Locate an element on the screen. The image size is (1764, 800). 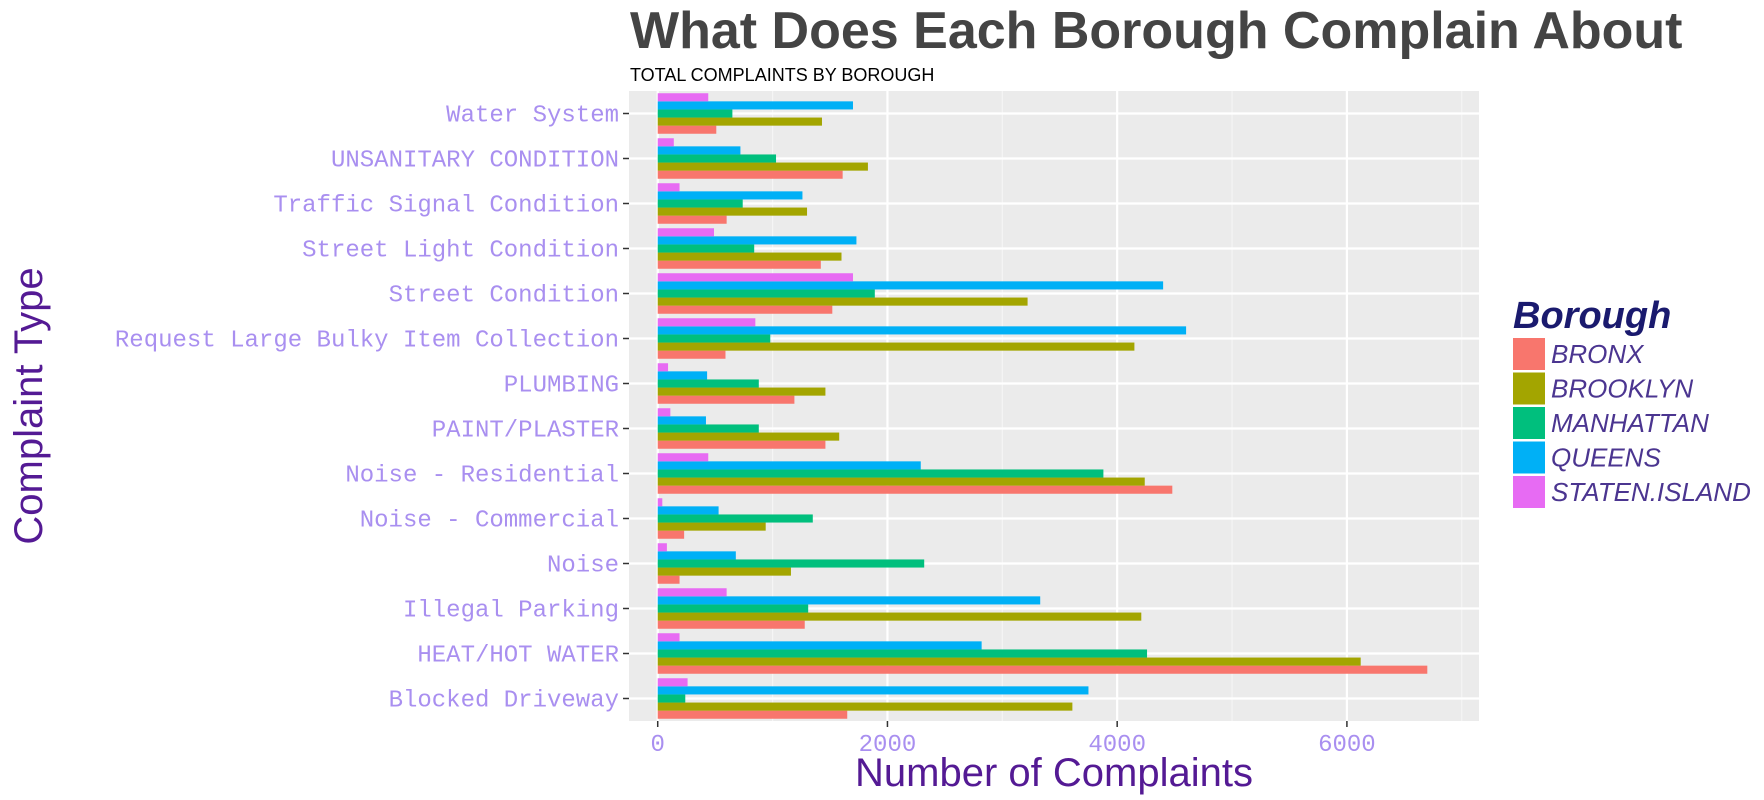
x-axis-title: Number of Complaints is located at coordinates (1054, 773).